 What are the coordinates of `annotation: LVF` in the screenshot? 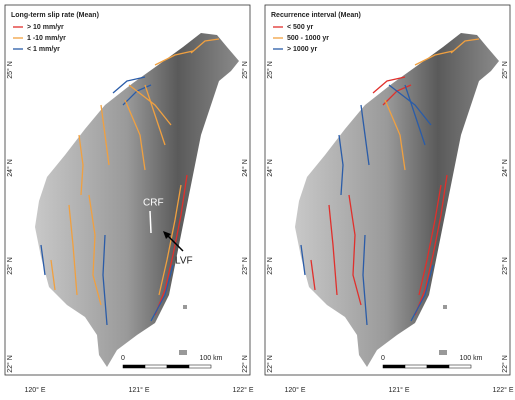 It's located at (184, 261).